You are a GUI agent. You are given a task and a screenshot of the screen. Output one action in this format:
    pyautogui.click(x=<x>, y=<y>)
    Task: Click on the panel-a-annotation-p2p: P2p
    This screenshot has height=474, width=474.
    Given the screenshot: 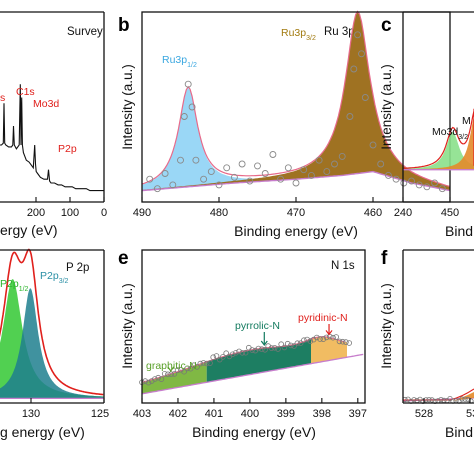 What is the action you would take?
    pyautogui.click(x=67, y=149)
    